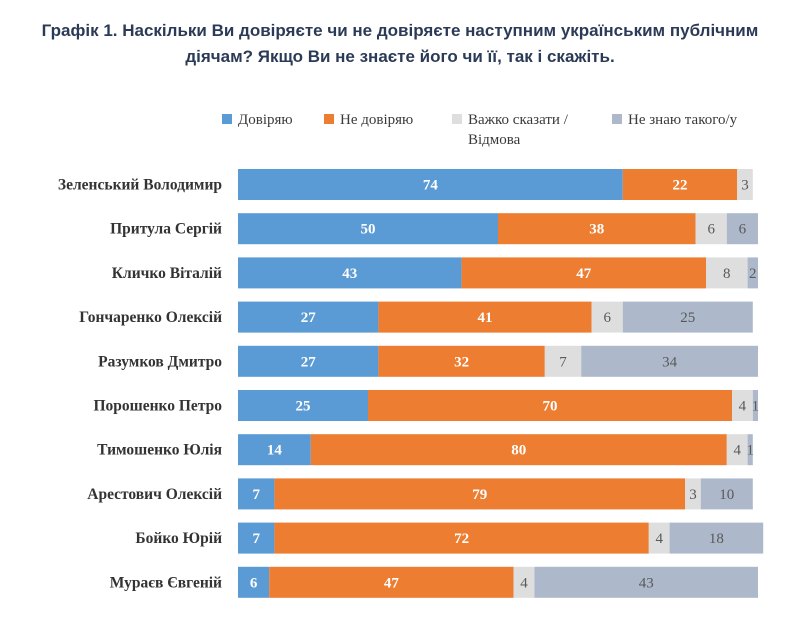  What do you see at coordinates (154, 494) in the screenshot?
I see `category-label-8: Арестович Олексій` at bounding box center [154, 494].